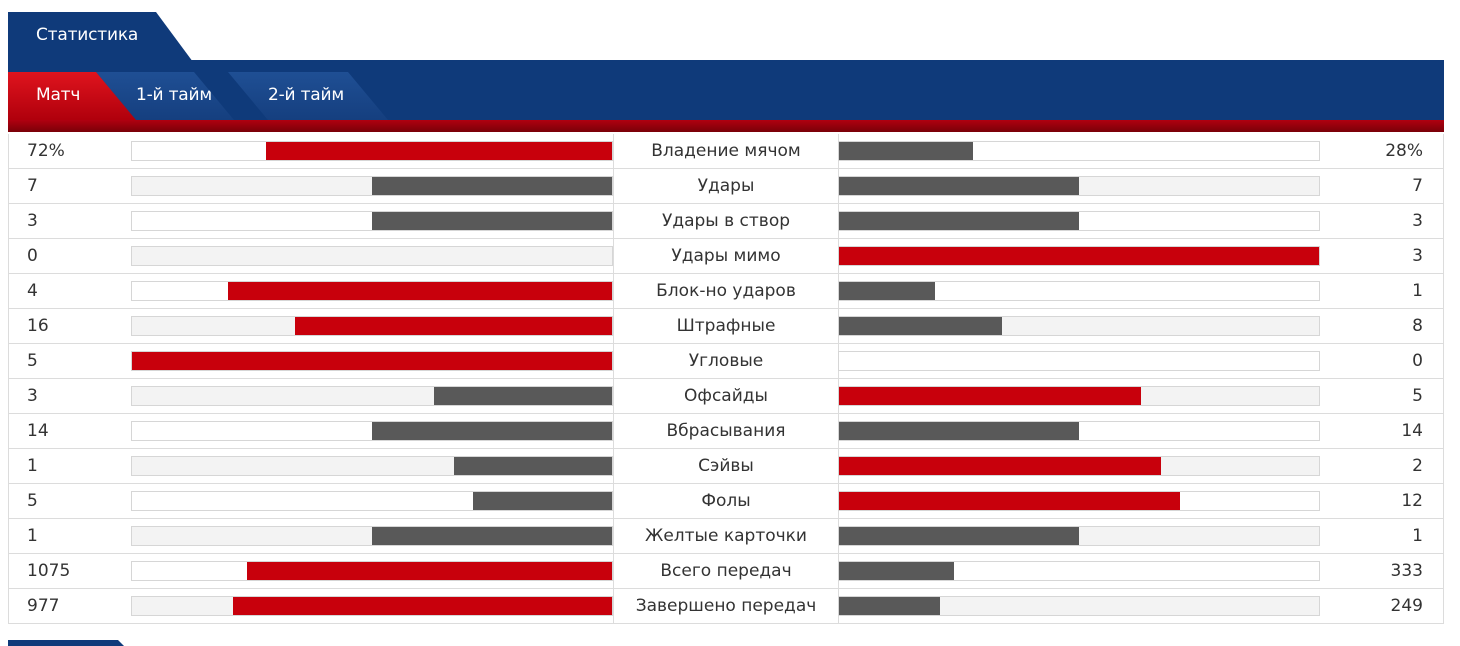 The image size is (1460, 646). What do you see at coordinates (1417, 186) in the screenshot?
I see `away-value: 7` at bounding box center [1417, 186].